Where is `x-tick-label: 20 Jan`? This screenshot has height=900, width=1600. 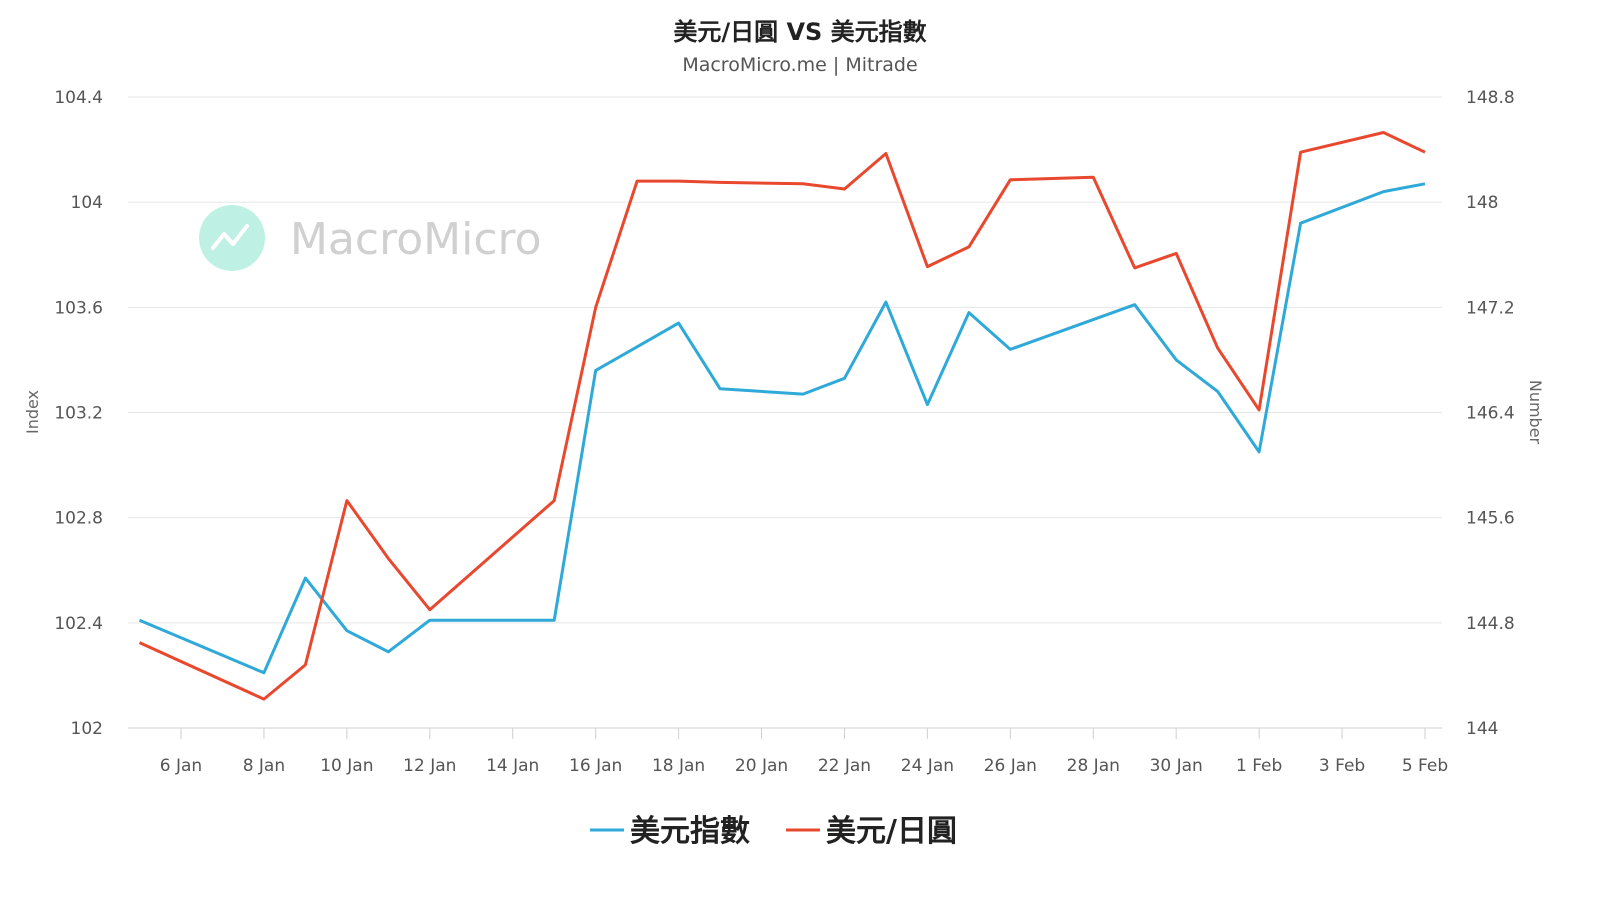
x-tick-label: 20 Jan is located at coordinates (761, 766).